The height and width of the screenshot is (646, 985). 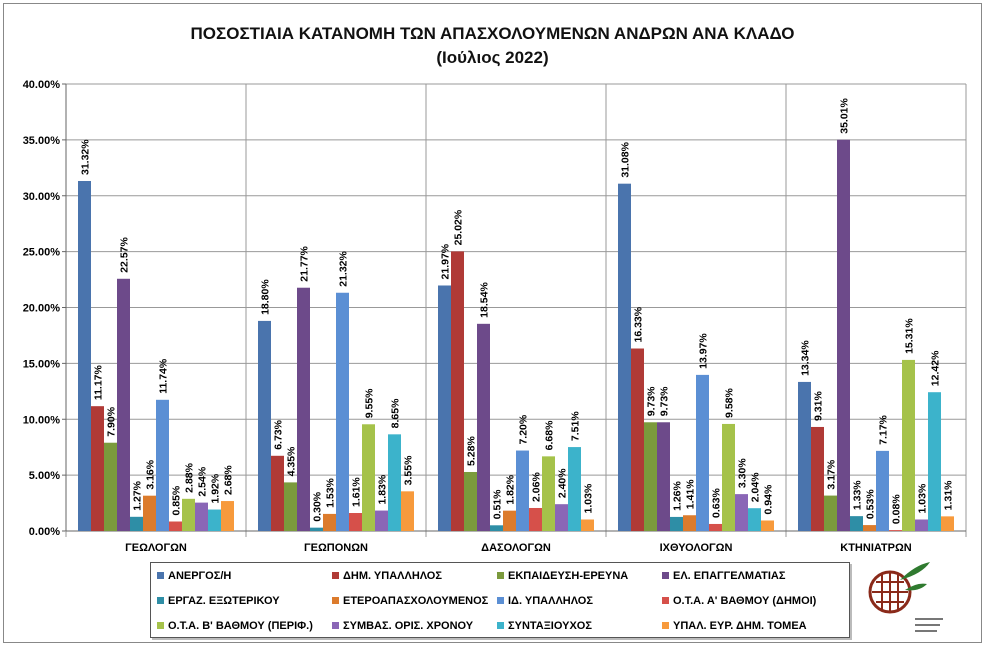 I want to click on data-label: 7.90%, so click(x=112, y=421).